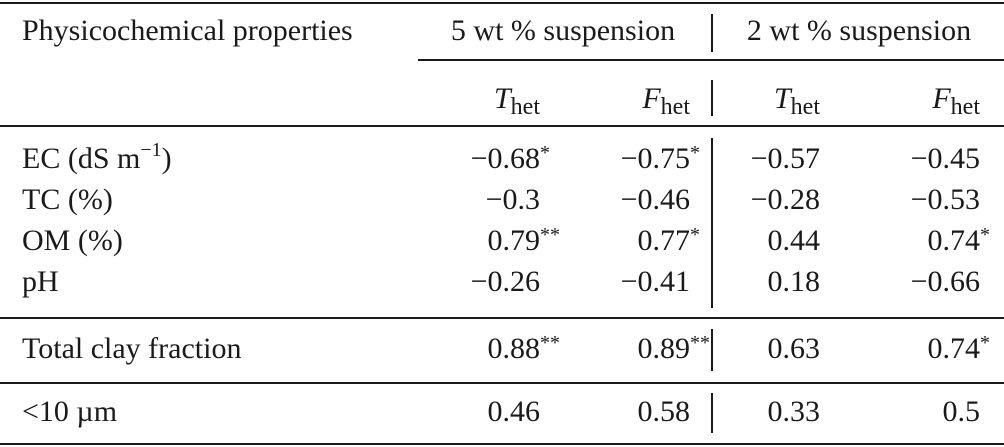 This screenshot has width=1004, height=447. I want to click on group-header-5wt: 5 wt % suspension, so click(563, 30).